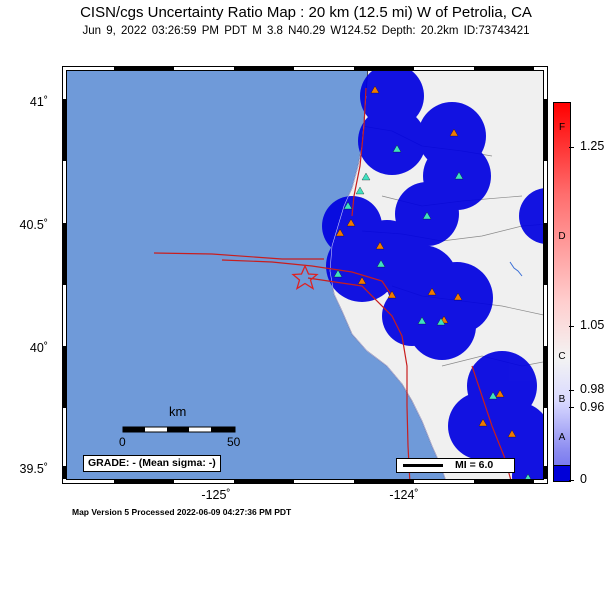  Describe the element at coordinates (583, 479) in the screenshot. I see `colorbar-value-0: 0` at that location.